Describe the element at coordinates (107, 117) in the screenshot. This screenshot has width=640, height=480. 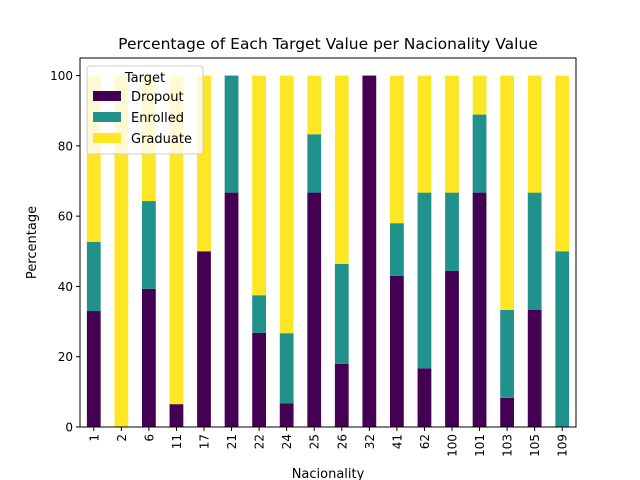
I see `legend-swatch-enrolled` at that location.